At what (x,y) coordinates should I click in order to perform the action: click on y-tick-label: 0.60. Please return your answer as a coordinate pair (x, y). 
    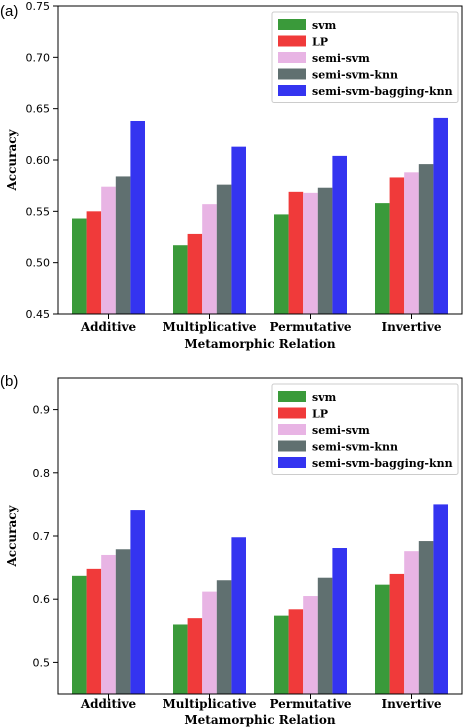
    Looking at the image, I should click on (38, 160).